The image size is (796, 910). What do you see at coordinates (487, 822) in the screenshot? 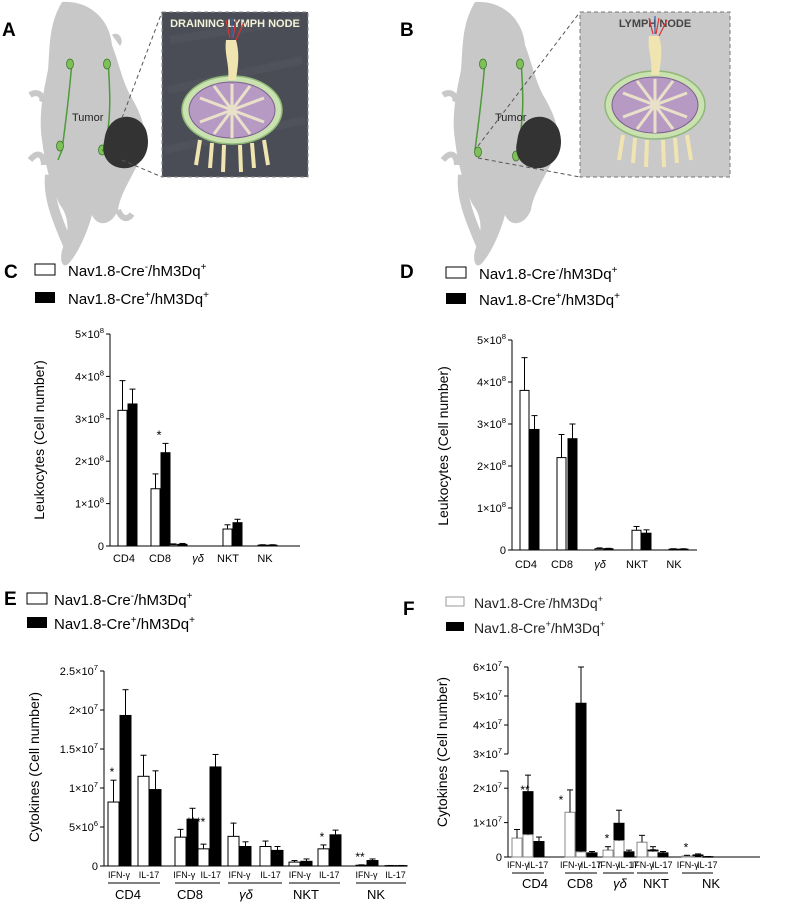
I see `y-tick-label: 1×10⁷` at bounding box center [487, 822].